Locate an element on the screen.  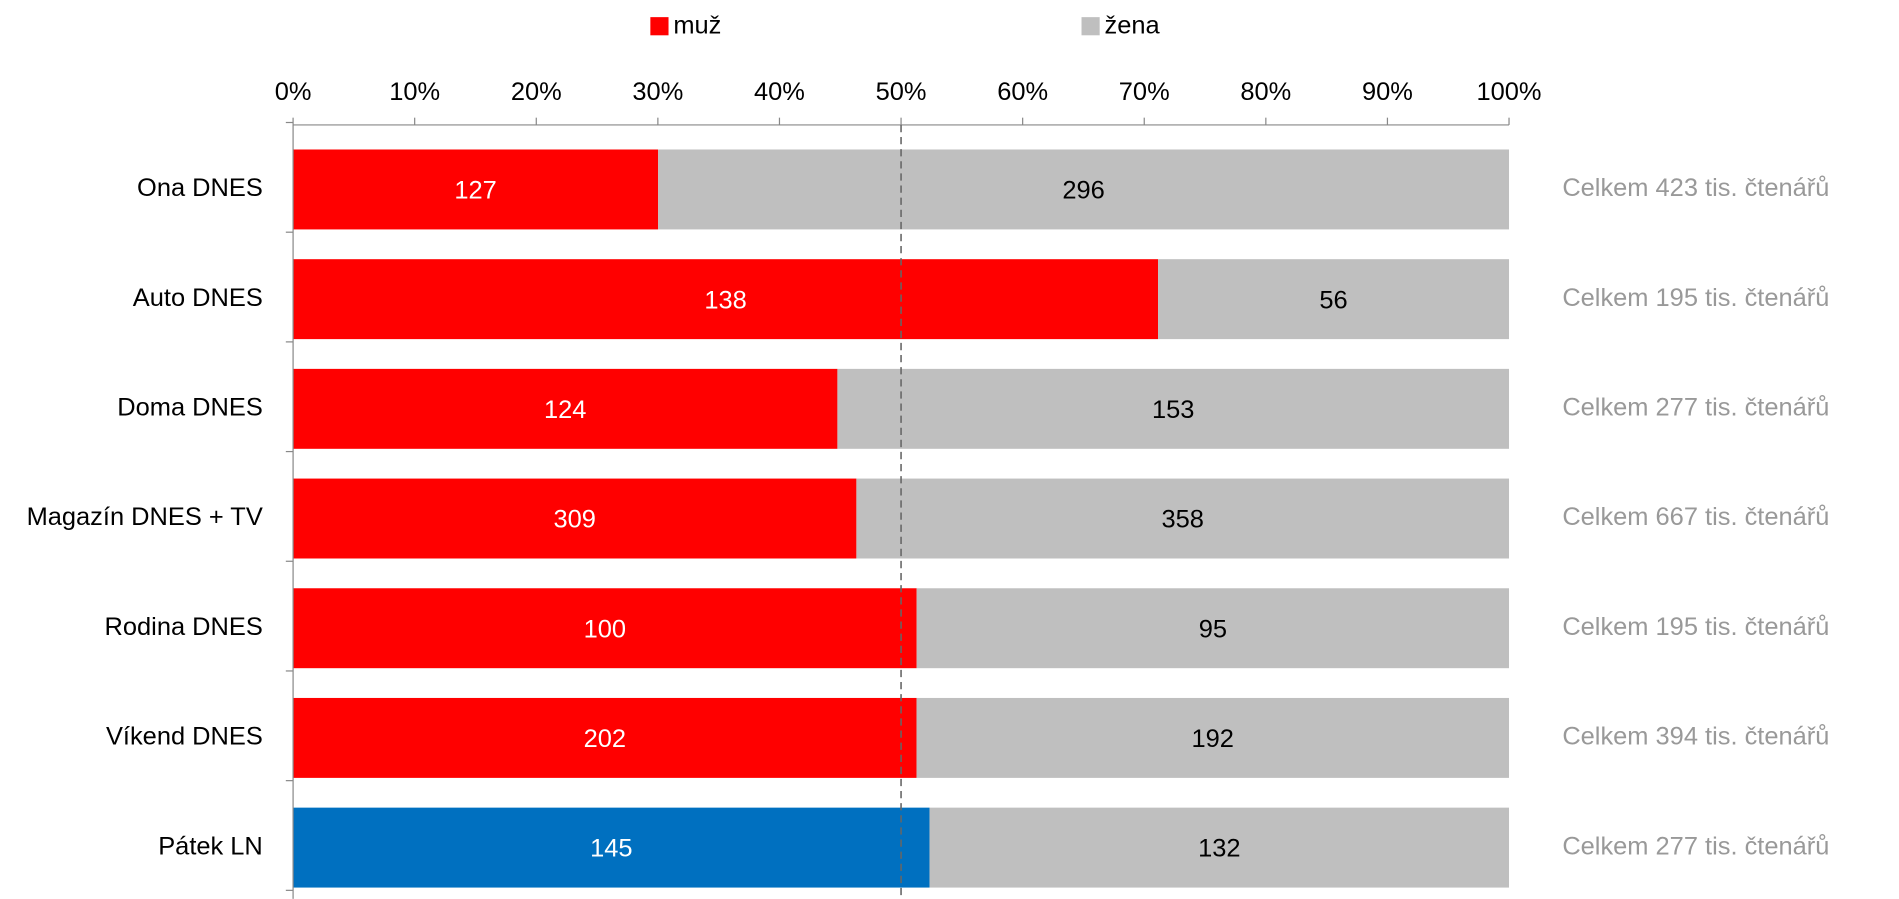
value-label: 132 is located at coordinates (1219, 849).